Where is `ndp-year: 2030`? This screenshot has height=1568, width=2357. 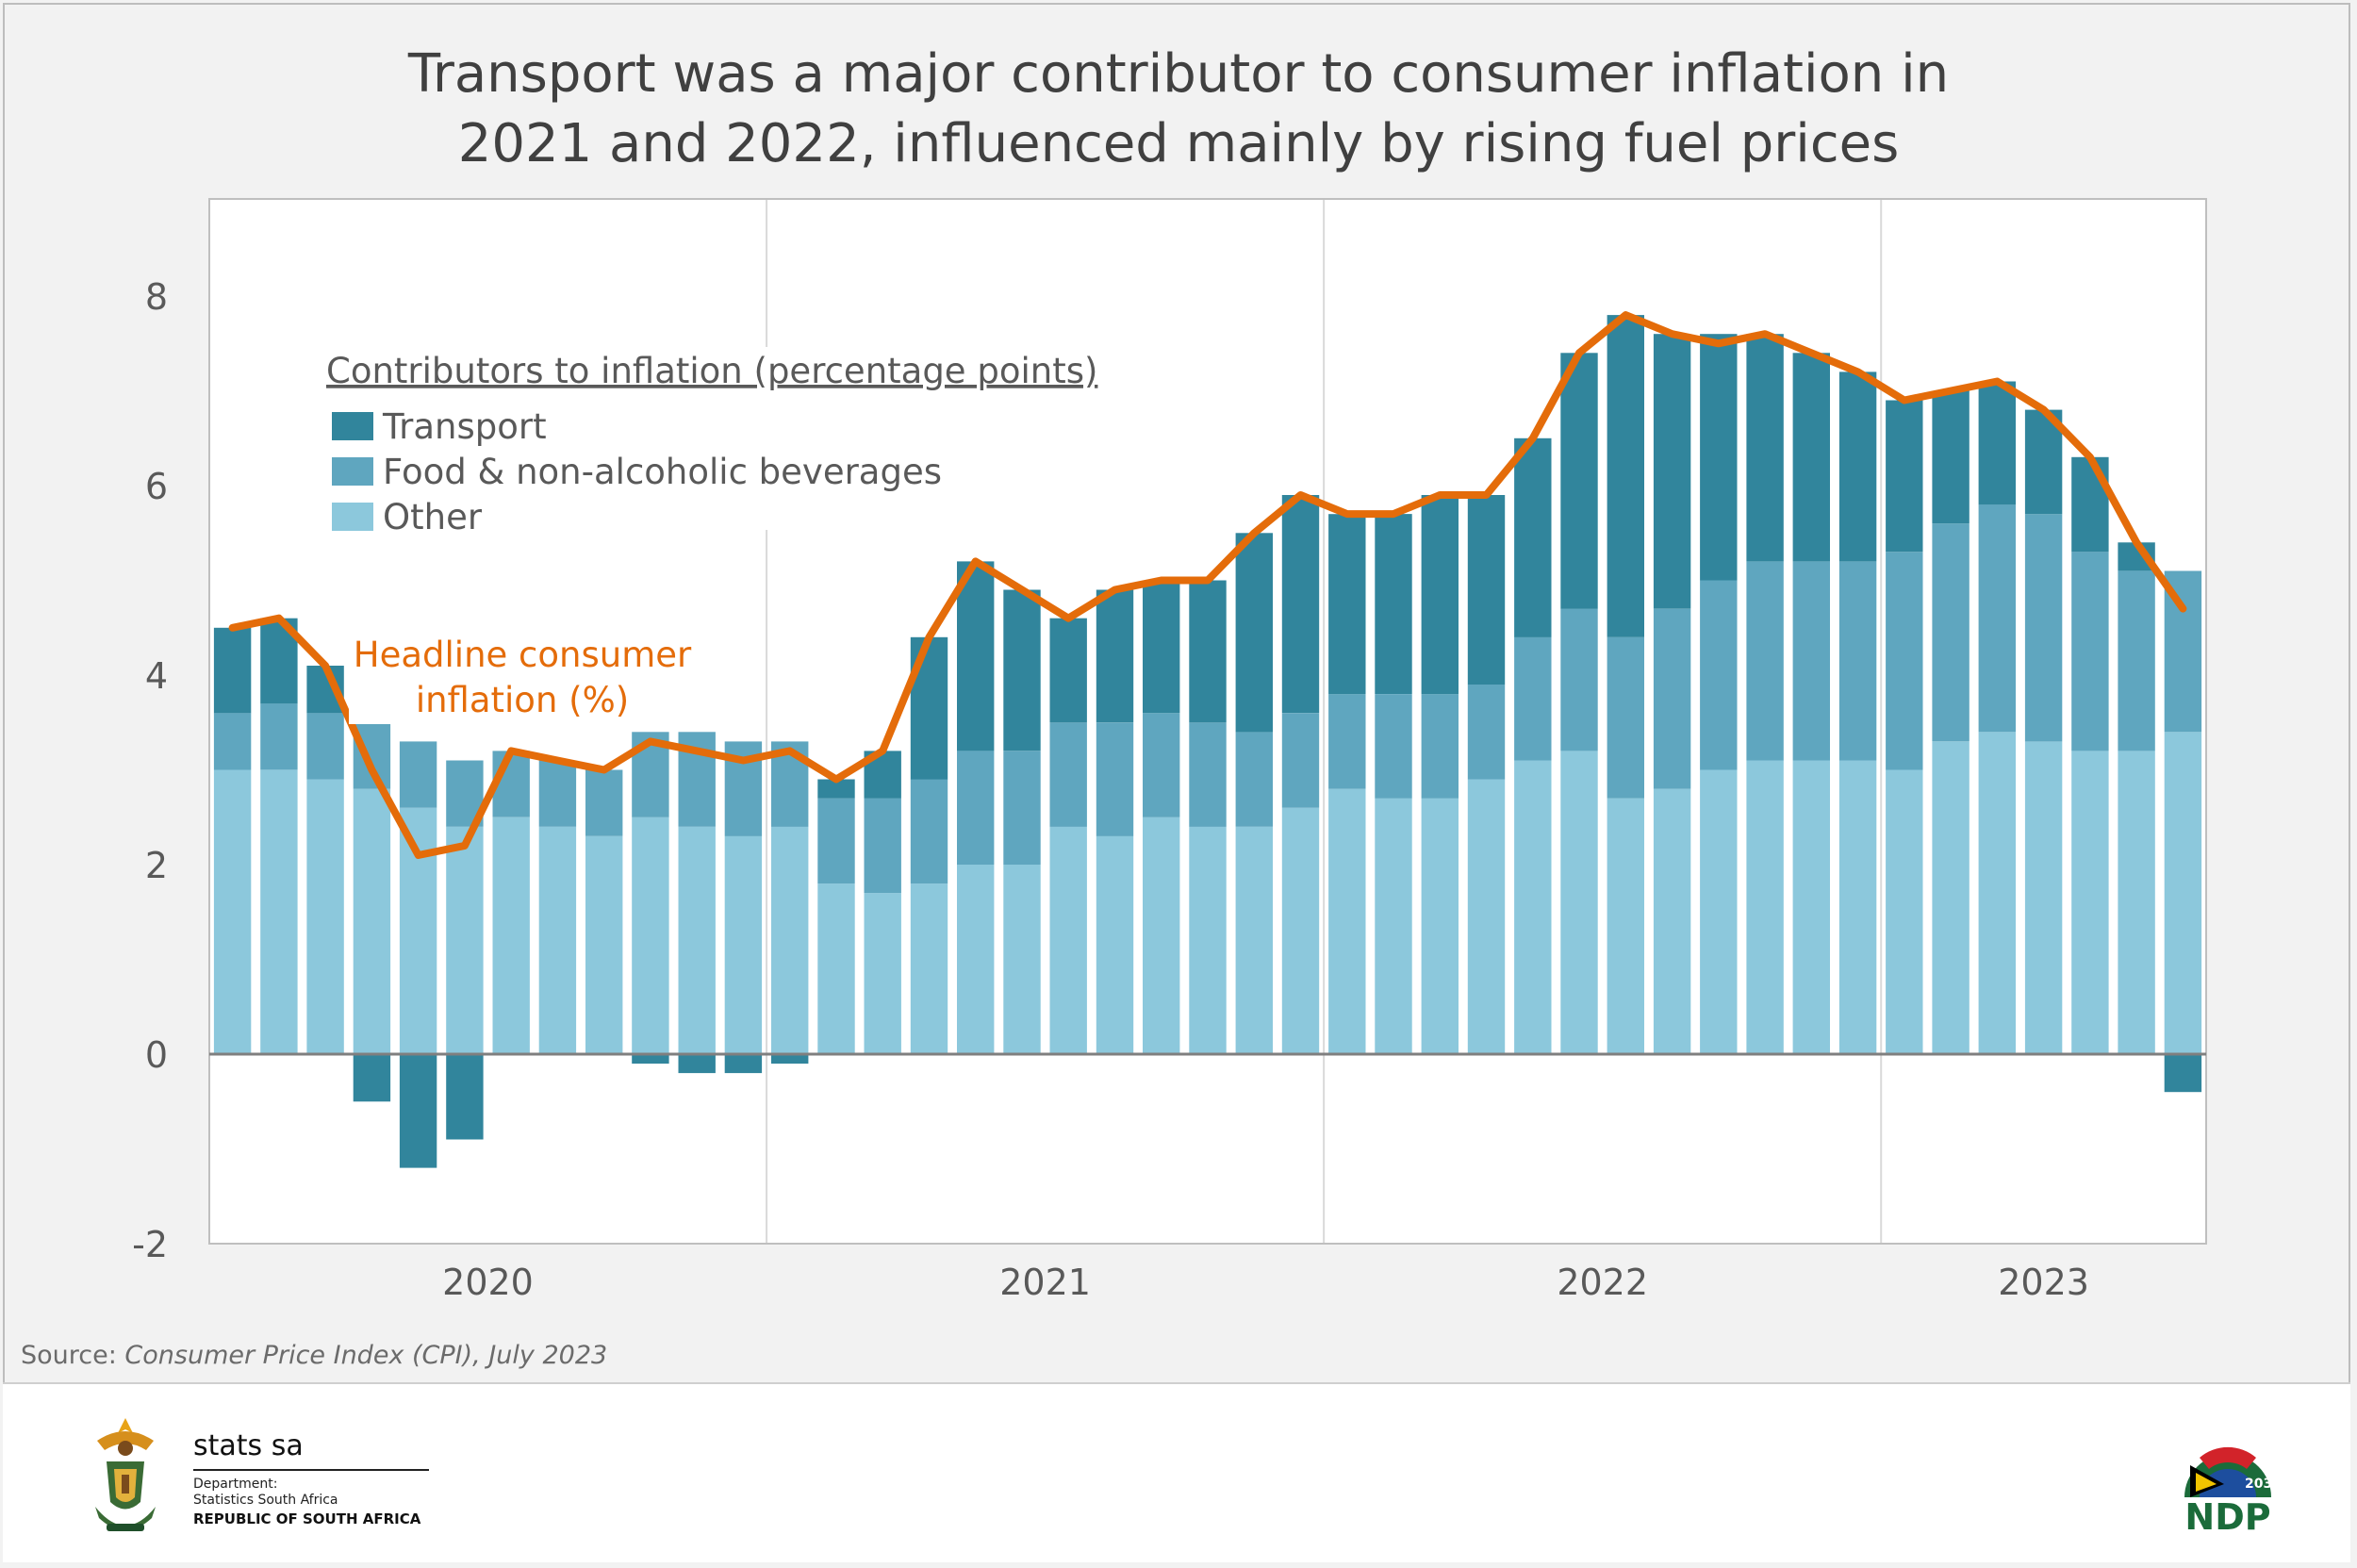 ndp-year: 2030 is located at coordinates (2263, 1484).